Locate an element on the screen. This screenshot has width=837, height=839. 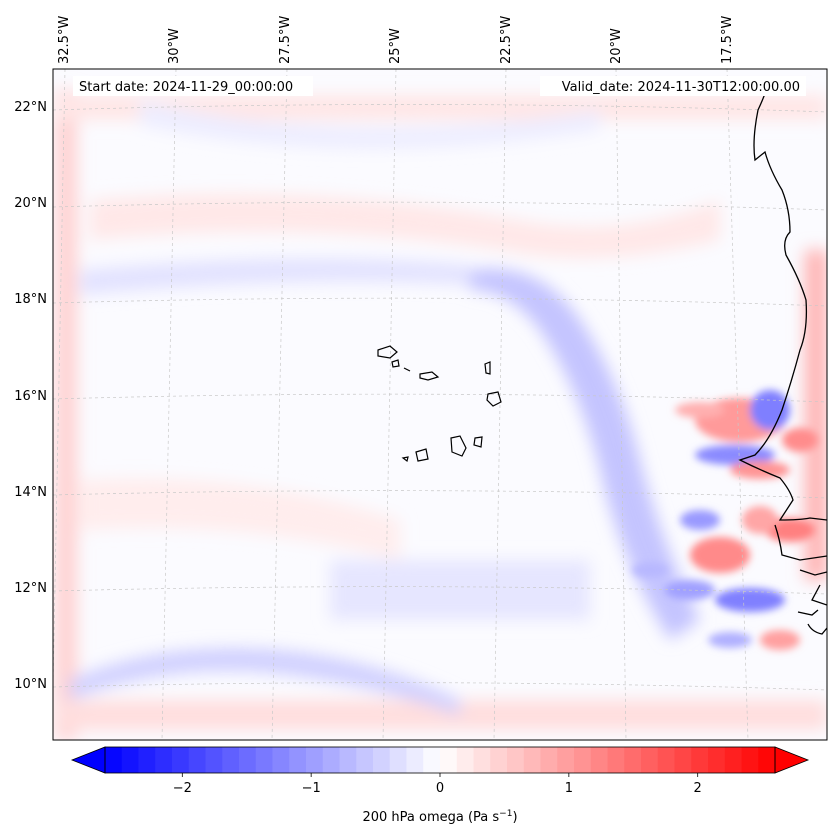
lat-label: 22°N is located at coordinates (30, 107).